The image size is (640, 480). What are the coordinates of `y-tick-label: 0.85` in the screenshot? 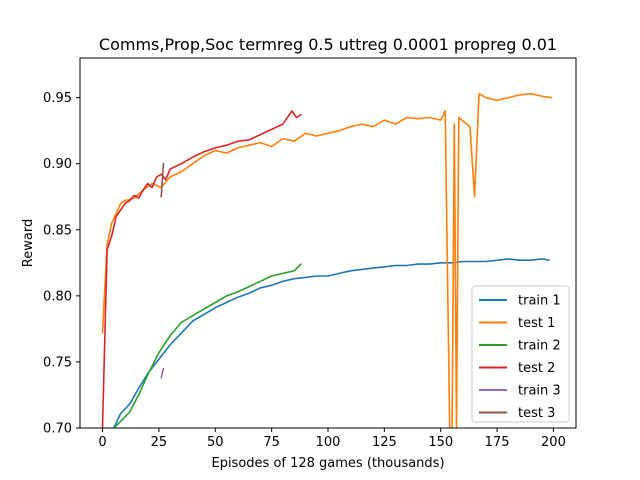 It's located at (57, 230).